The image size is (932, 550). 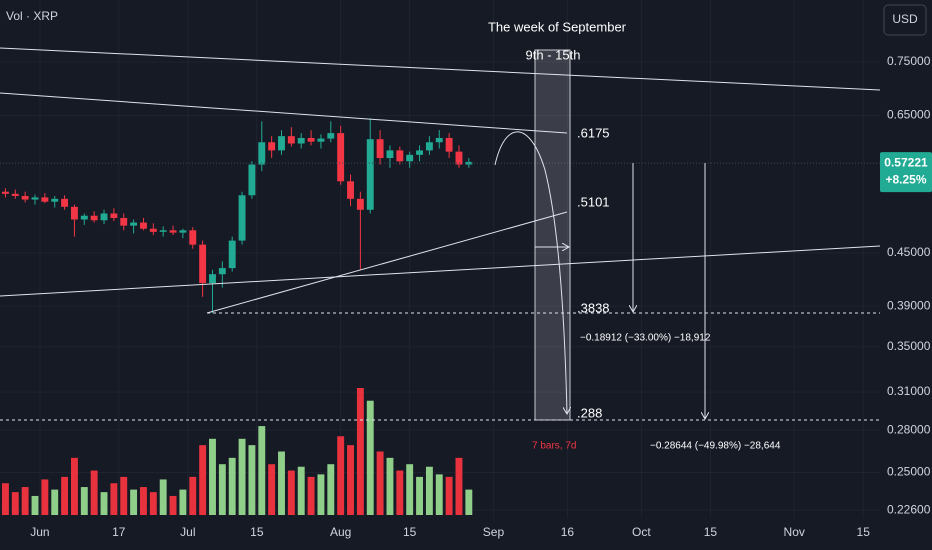 What do you see at coordinates (905, 179) in the screenshot?
I see `change-label: +8.25%` at bounding box center [905, 179].